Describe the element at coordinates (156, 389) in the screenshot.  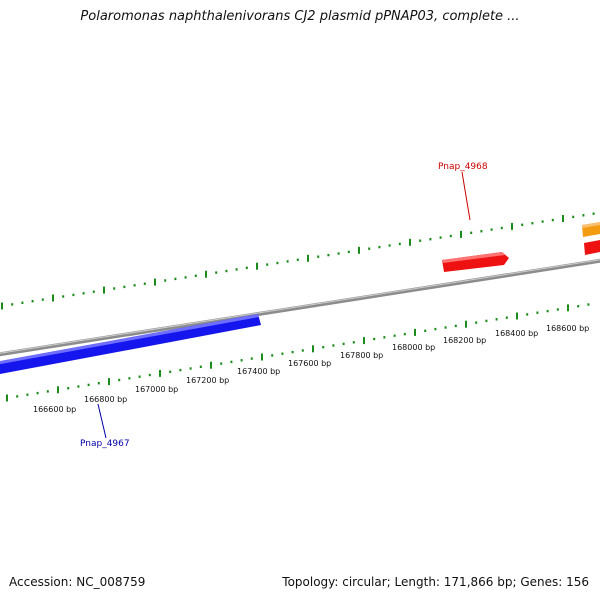
I see `bp-label: 167000 bp` at that location.